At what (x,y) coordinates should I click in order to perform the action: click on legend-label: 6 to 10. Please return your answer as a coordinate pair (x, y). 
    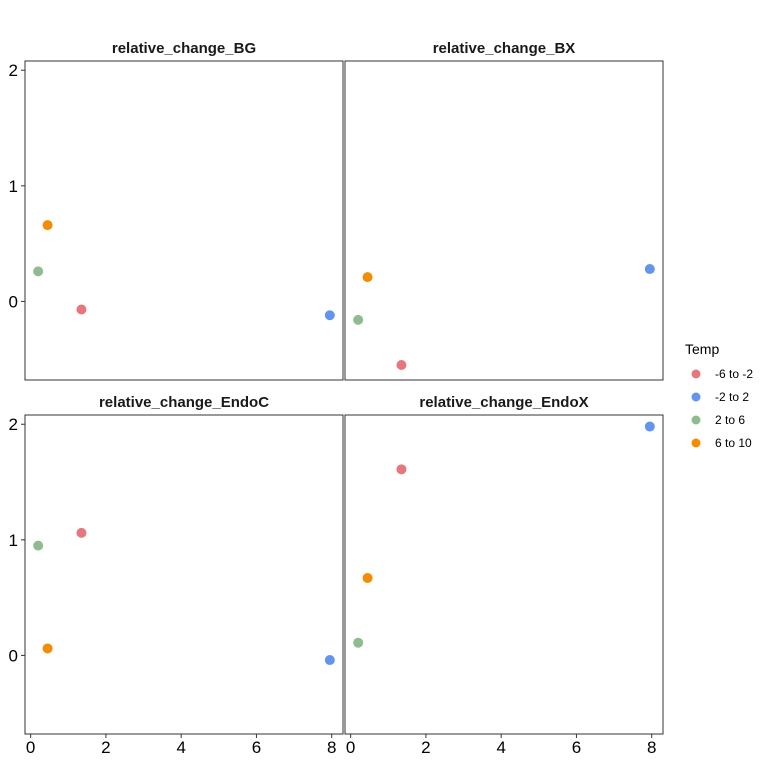
    Looking at the image, I should click on (733, 443).